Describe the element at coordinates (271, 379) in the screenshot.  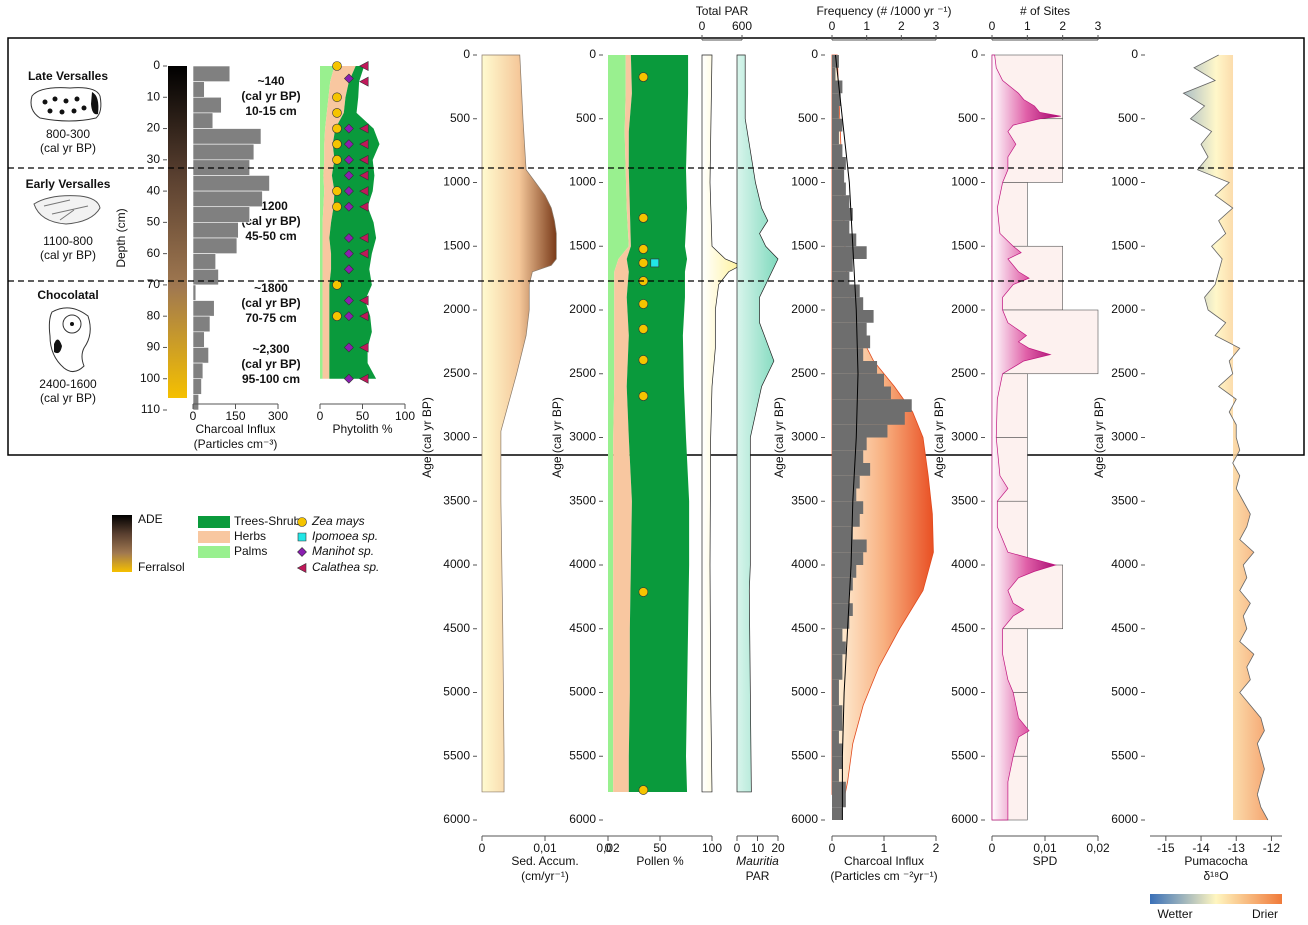
I see `annotation: 95-100 cm` at that location.